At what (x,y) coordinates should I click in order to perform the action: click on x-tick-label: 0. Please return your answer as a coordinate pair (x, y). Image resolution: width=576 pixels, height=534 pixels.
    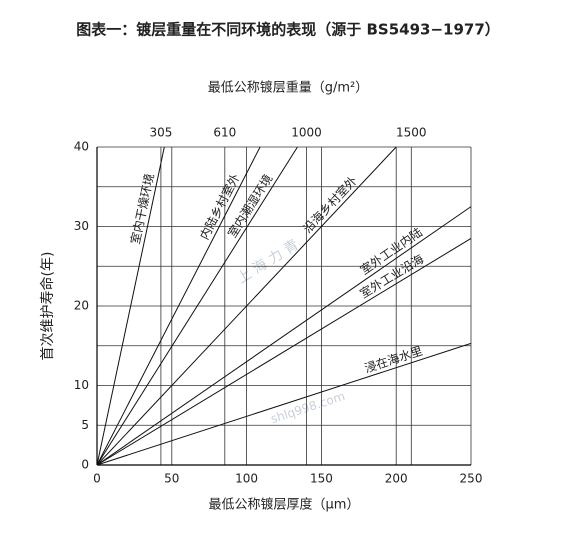
    Looking at the image, I should click on (97, 479).